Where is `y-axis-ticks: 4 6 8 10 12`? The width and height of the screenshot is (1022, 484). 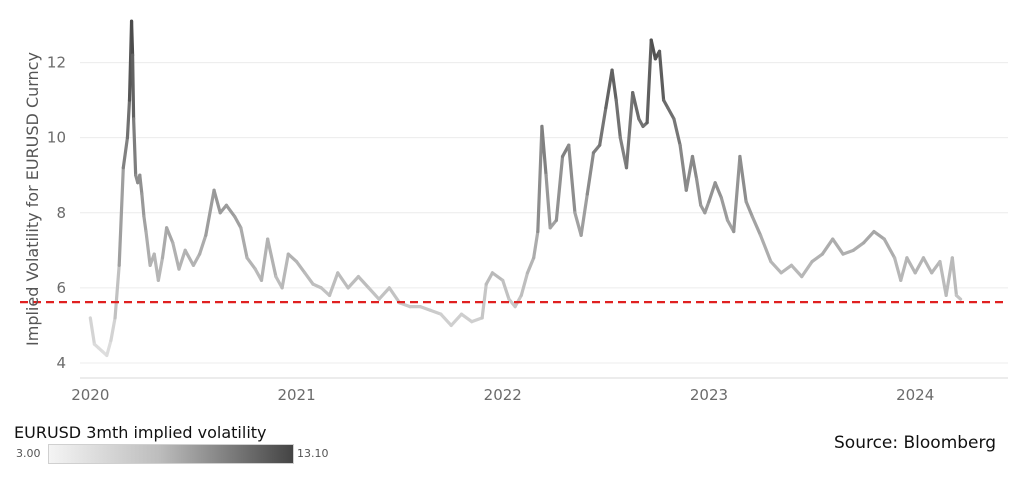 y-axis-ticks: 4 6 8 10 12 is located at coordinates (56, 213).